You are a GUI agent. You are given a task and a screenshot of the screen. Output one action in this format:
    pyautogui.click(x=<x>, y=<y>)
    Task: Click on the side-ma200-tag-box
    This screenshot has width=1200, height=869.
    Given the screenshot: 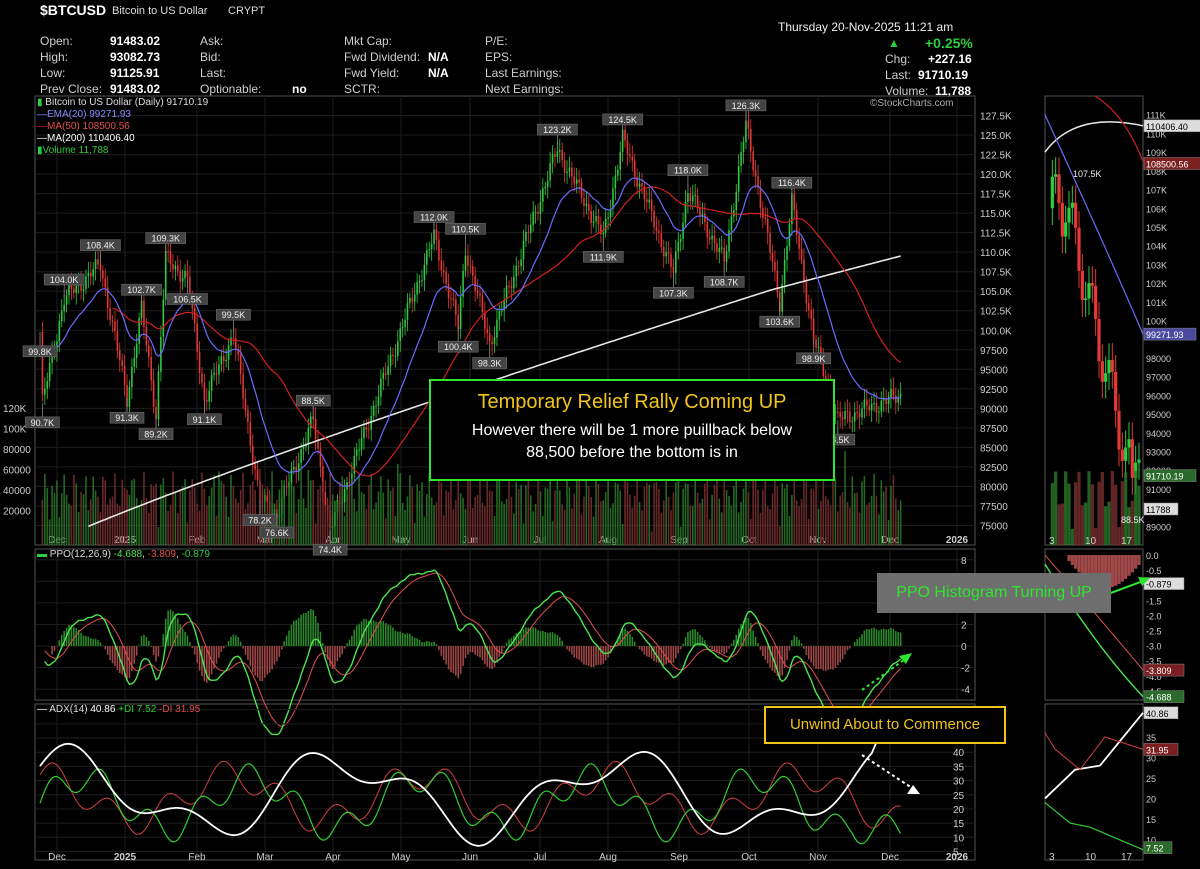 What is the action you would take?
    pyautogui.click(x=1171, y=126)
    